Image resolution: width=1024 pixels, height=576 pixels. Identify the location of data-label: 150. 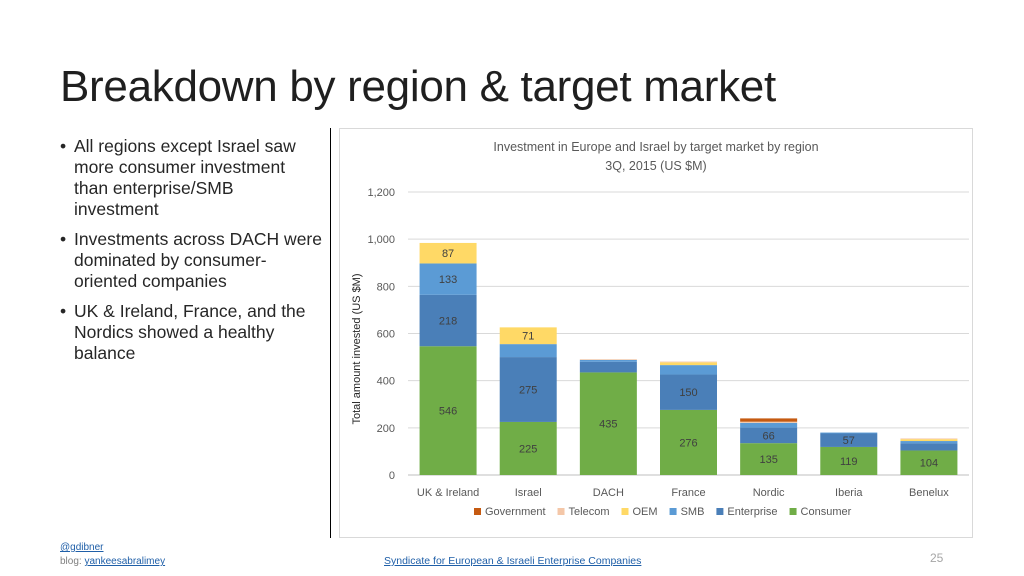
(688, 393).